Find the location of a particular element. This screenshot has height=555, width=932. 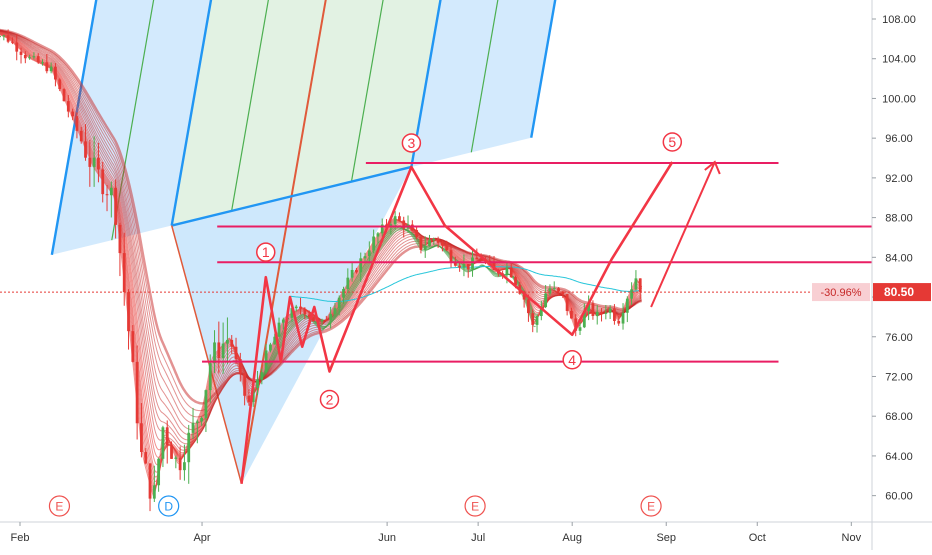

wave-label-4: 4 is located at coordinates (572, 360).